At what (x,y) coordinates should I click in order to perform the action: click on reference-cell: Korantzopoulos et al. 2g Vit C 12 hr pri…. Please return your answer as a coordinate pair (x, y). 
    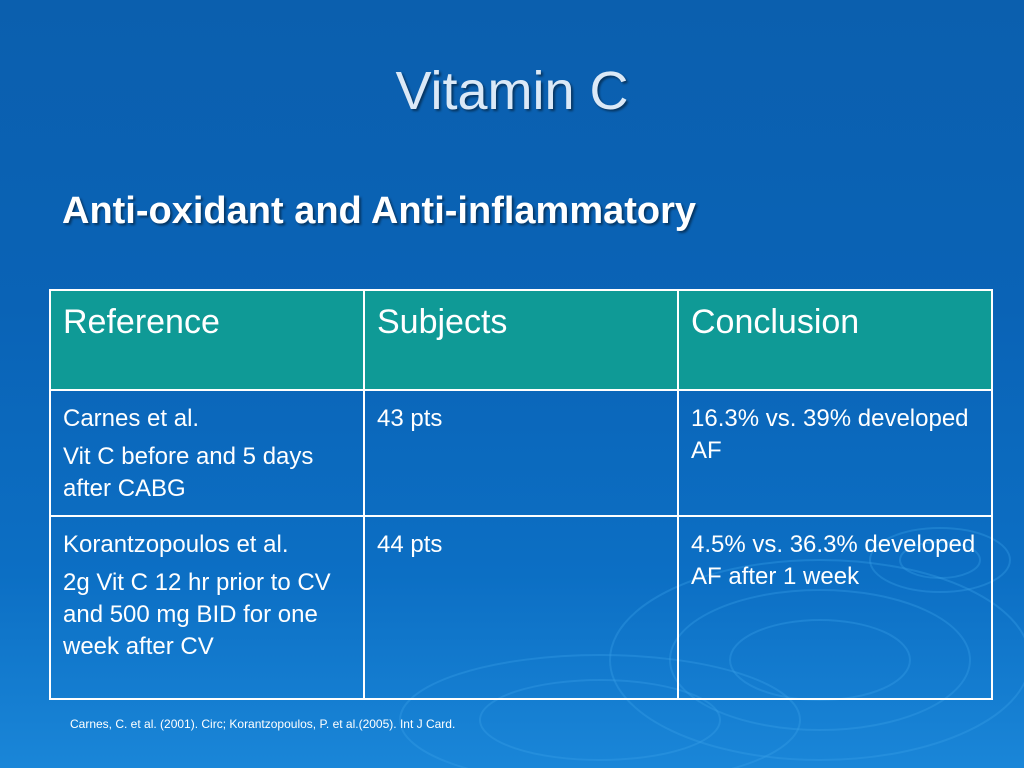
    Looking at the image, I should click on (207, 607).